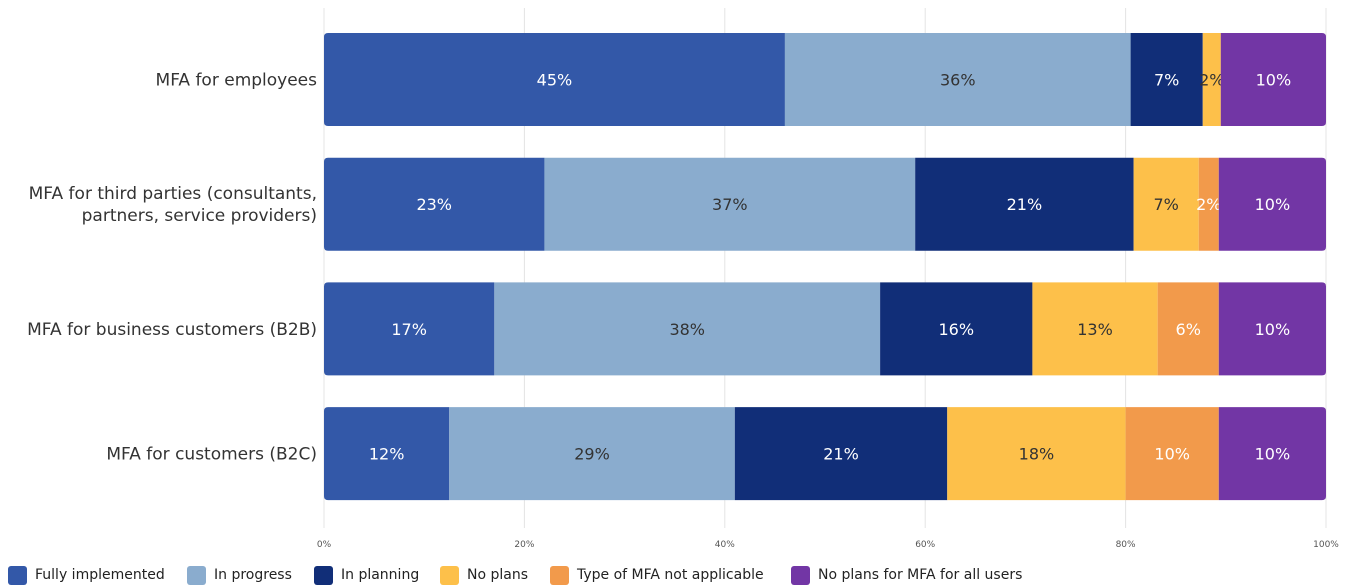 The height and width of the screenshot is (585, 1348). I want to click on x-tick-label: 40%, so click(725, 545).